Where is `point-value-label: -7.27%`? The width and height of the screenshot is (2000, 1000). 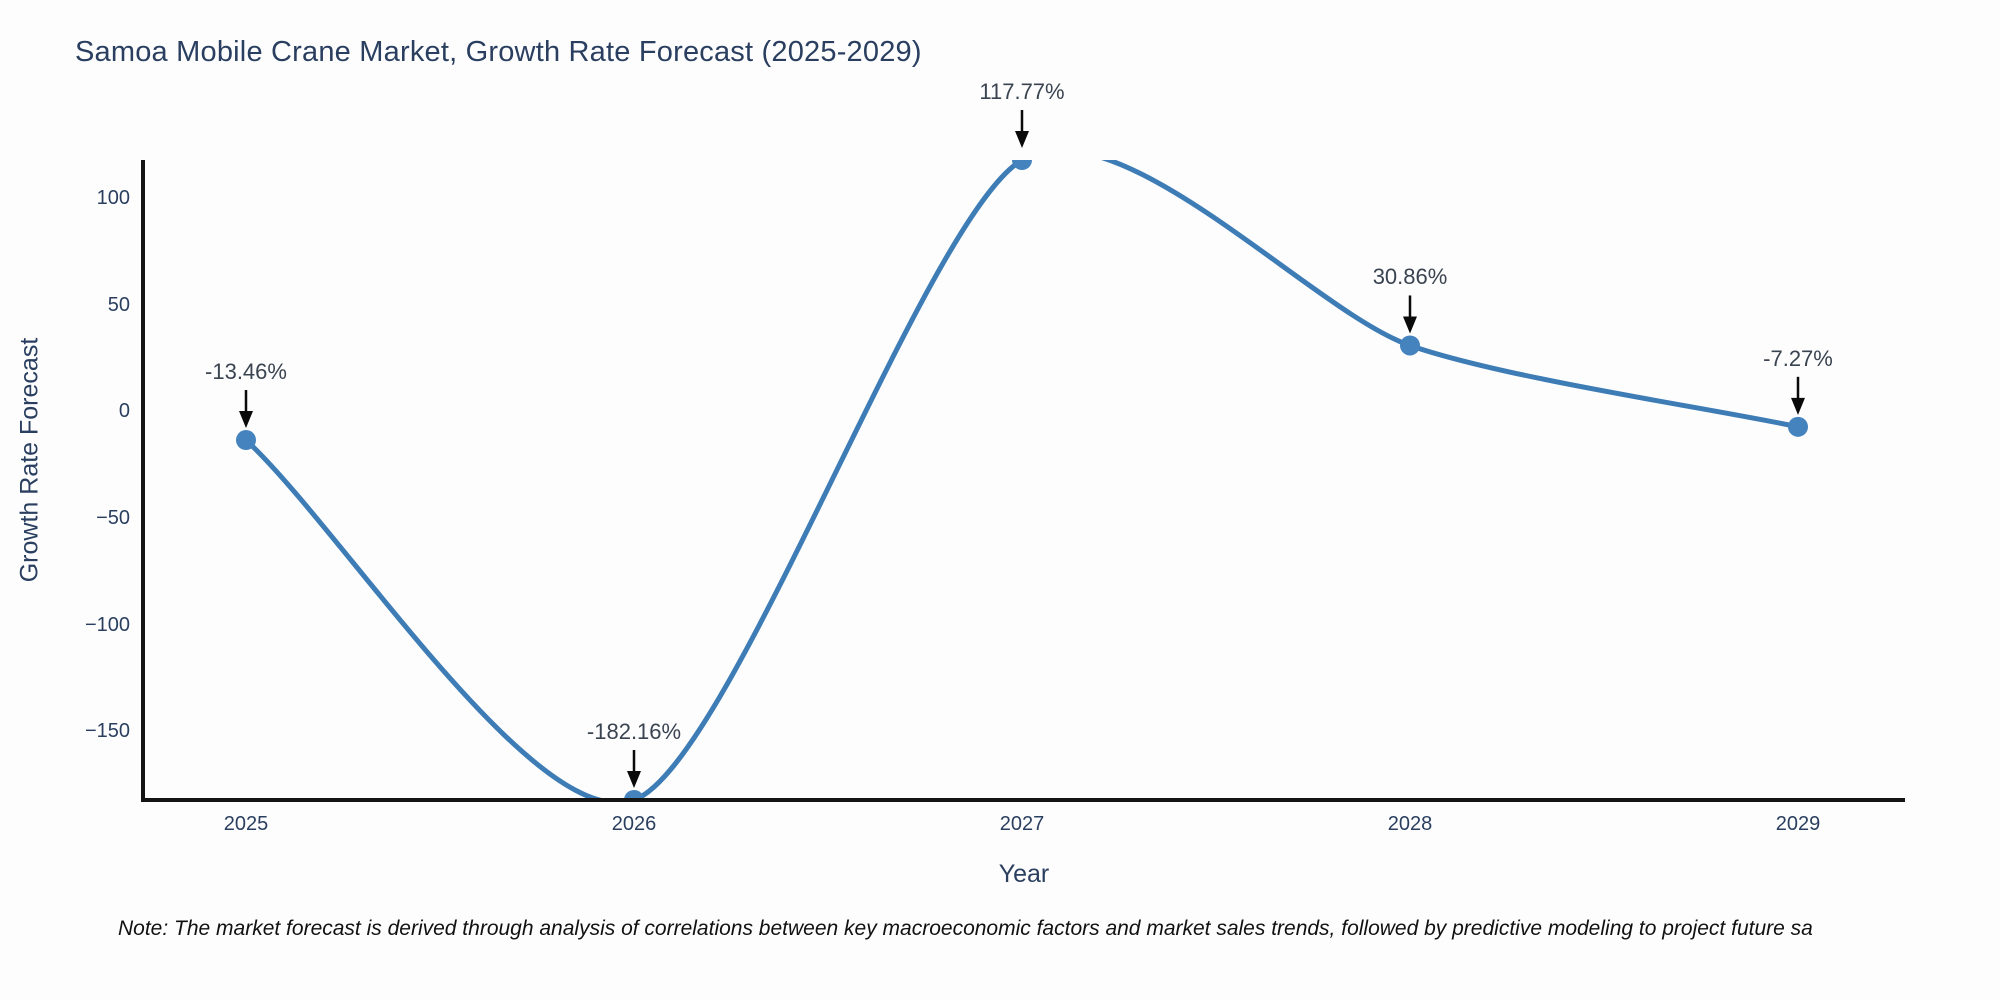 point-value-label: -7.27% is located at coordinates (1798, 358).